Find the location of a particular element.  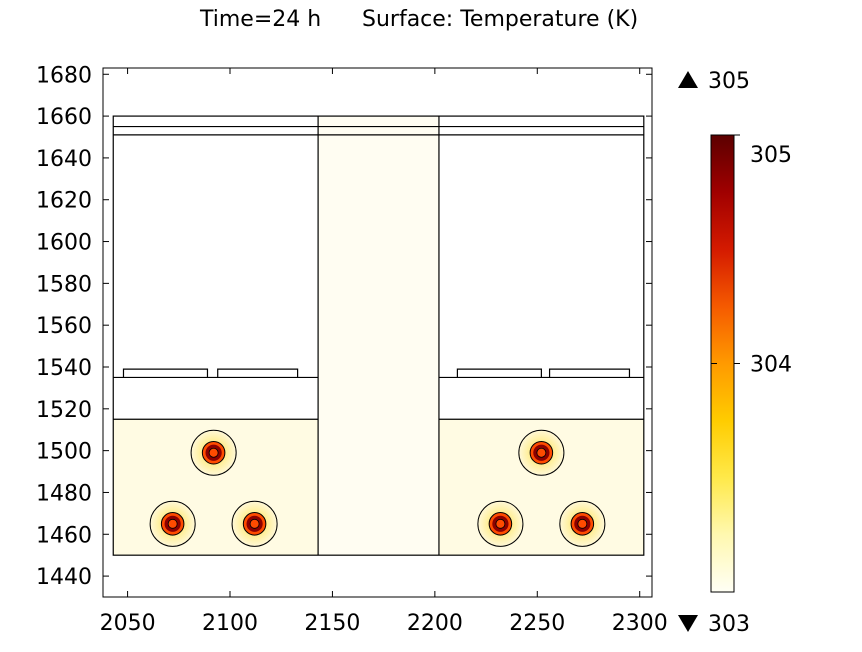

y-tick-label: 1580 is located at coordinates (64, 284).